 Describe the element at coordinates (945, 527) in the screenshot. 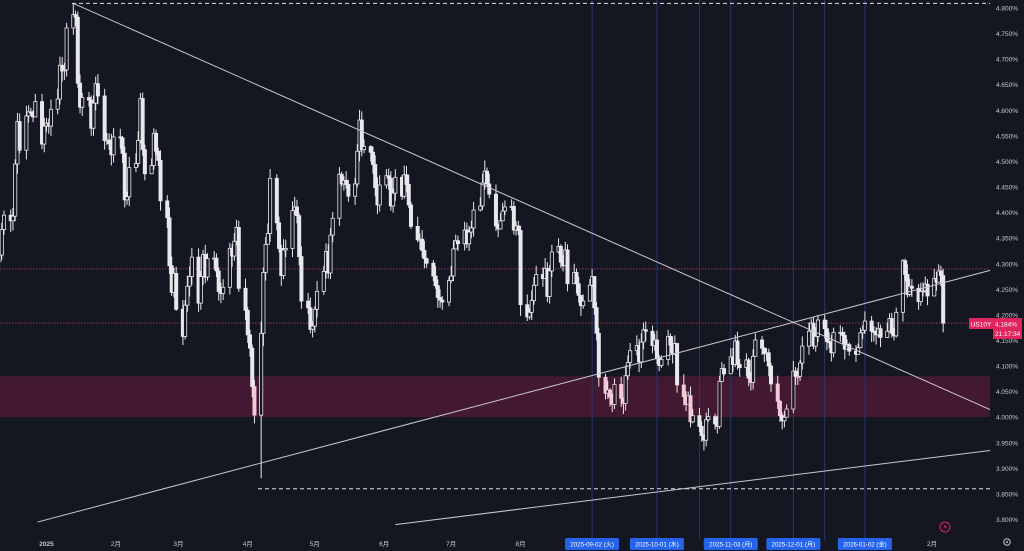

I see `lightning-icon` at that location.